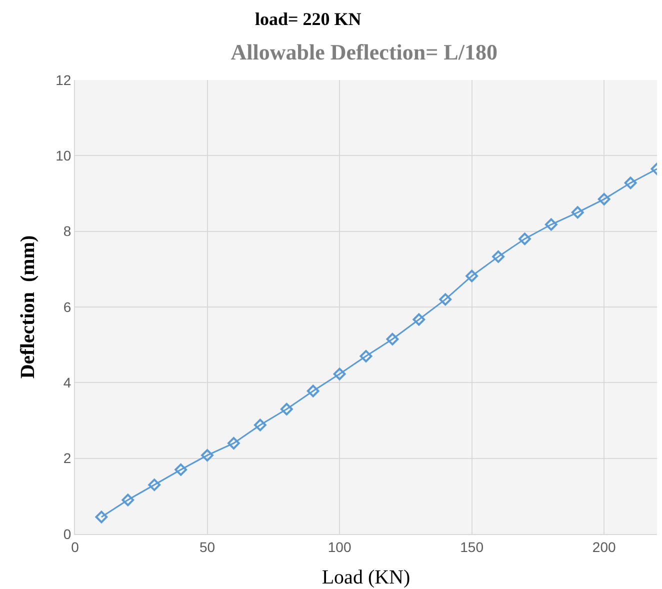 This screenshot has width=662, height=589. Describe the element at coordinates (67, 382) in the screenshot. I see `y-tick-label: 4` at that location.